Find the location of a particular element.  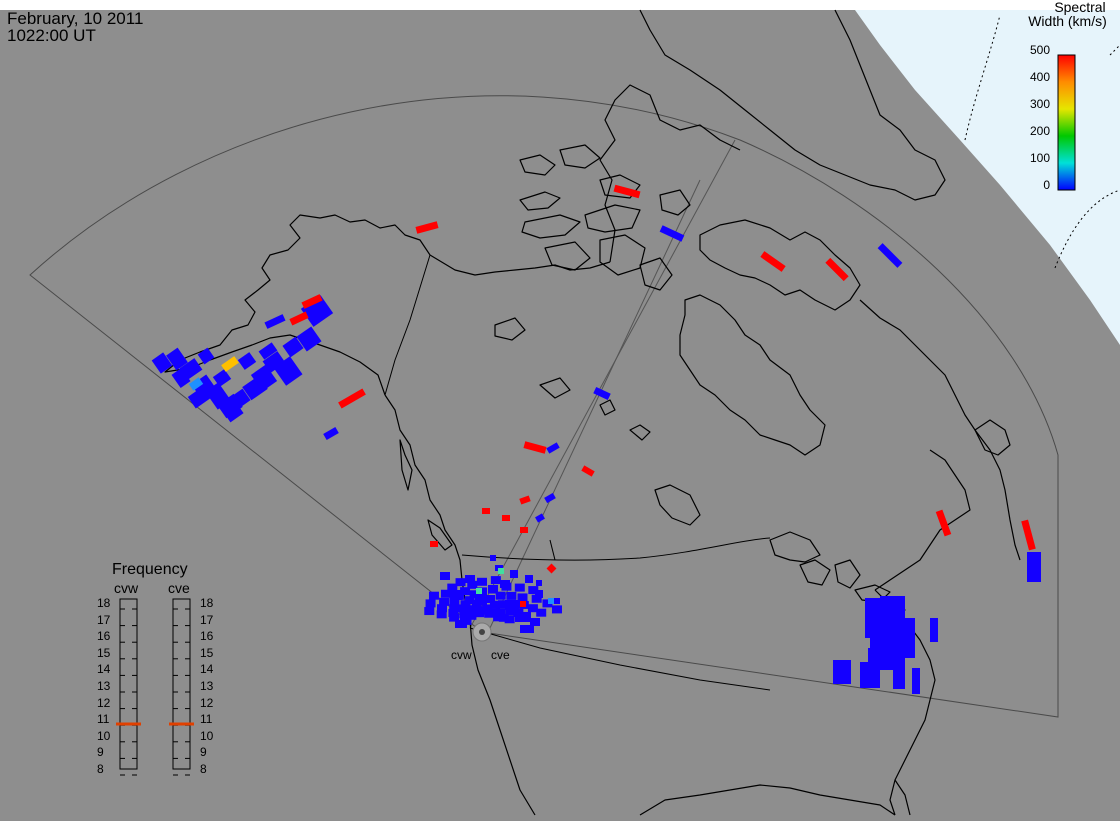

frequency-label-right: 8 is located at coordinates (203, 769).